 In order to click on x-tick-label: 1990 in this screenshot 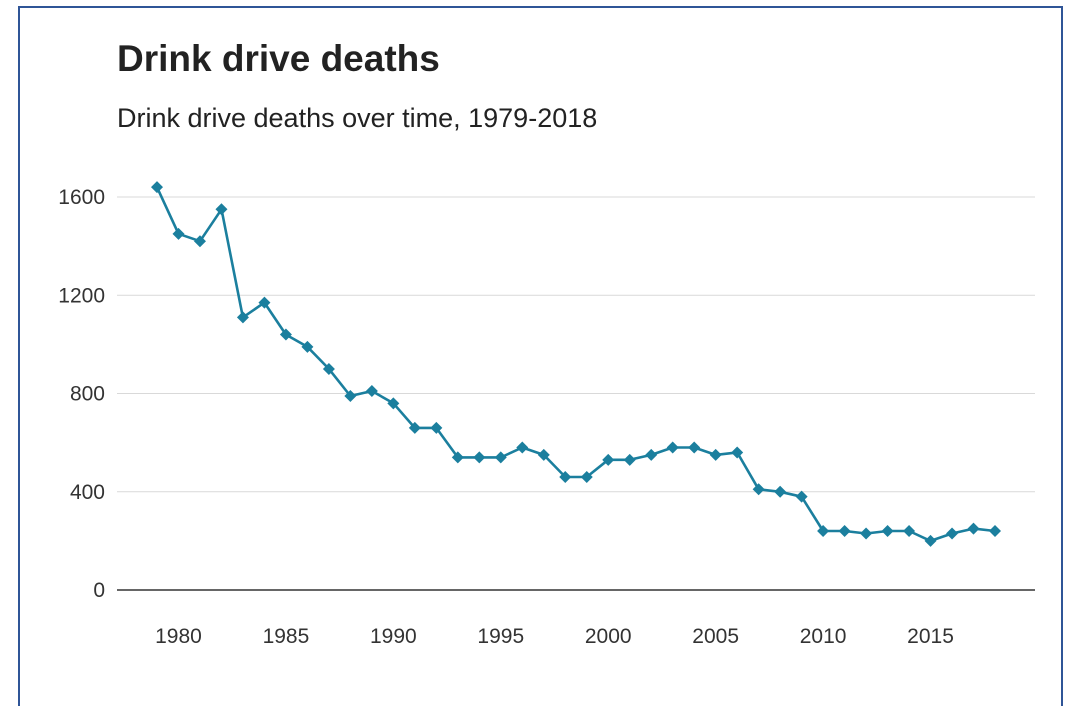, I will do `click(393, 636)`.